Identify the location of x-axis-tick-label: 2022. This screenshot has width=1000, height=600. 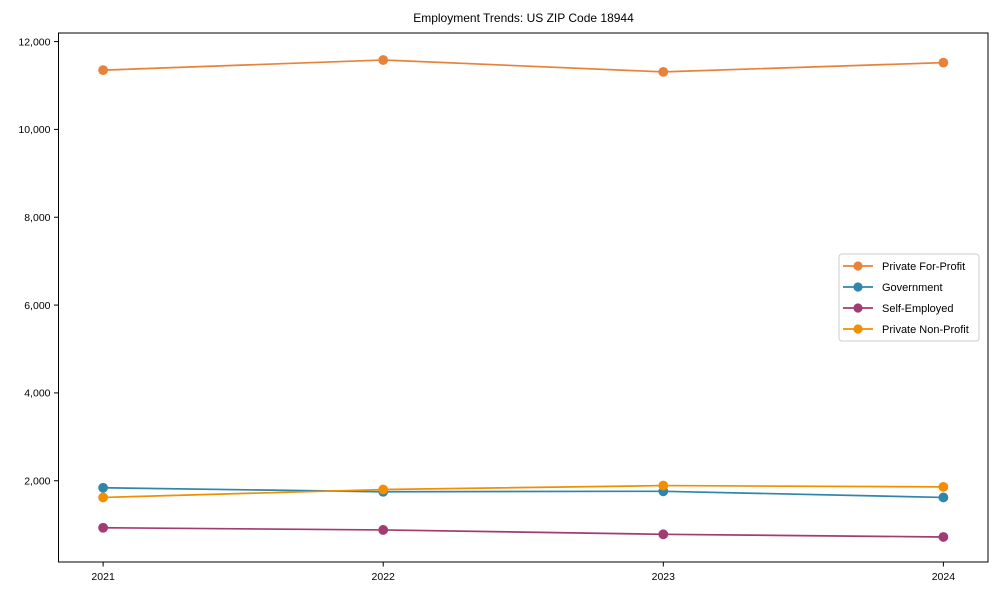
(384, 577).